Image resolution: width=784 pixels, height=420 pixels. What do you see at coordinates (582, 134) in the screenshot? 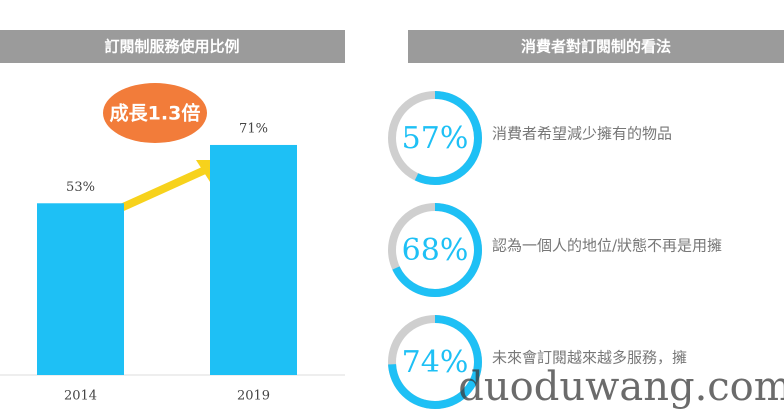
I see `category-label: 消費者希望減少擁有的物品` at bounding box center [582, 134].